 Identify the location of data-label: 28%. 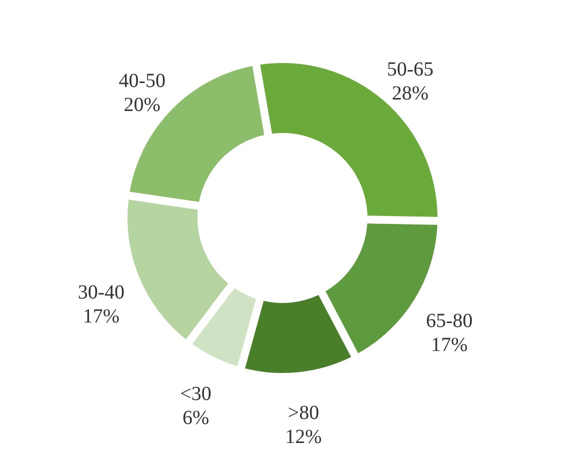
(410, 93).